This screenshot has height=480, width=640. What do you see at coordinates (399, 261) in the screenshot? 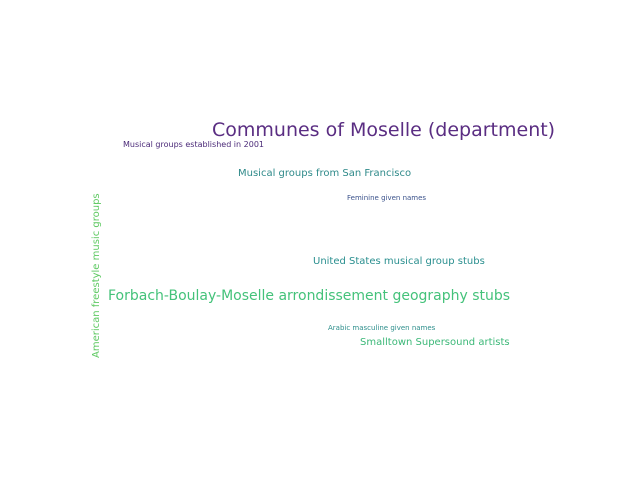
I see `word-us-musical-group-stubs: United States musical group stubs` at bounding box center [399, 261].